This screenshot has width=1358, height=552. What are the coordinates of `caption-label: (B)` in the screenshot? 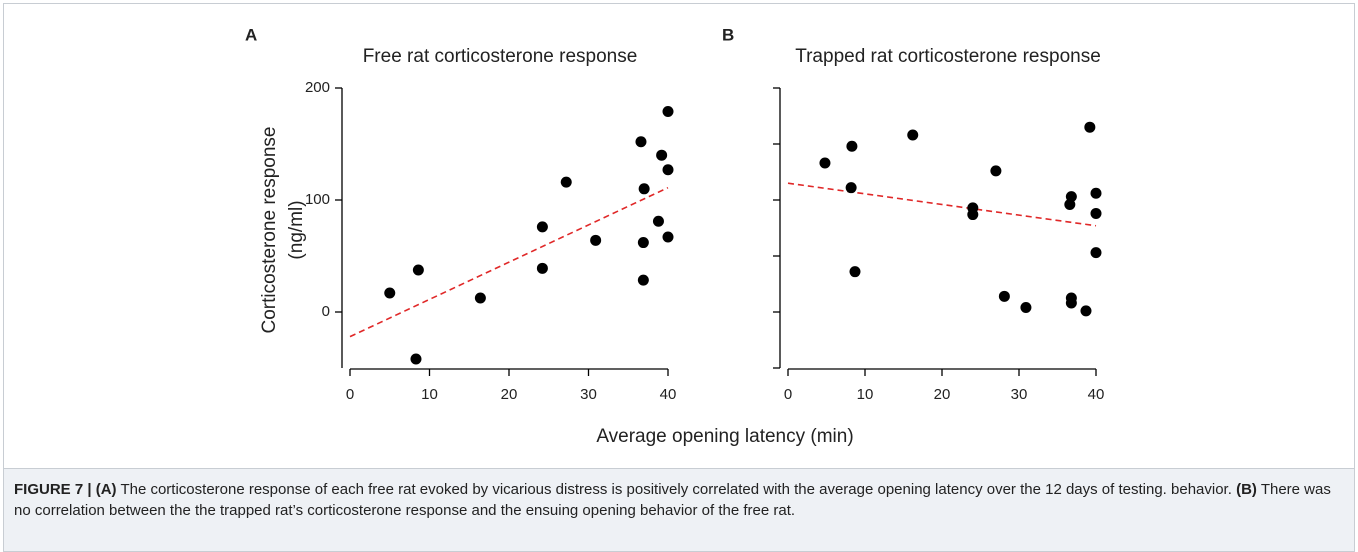 It's located at (1246, 489).